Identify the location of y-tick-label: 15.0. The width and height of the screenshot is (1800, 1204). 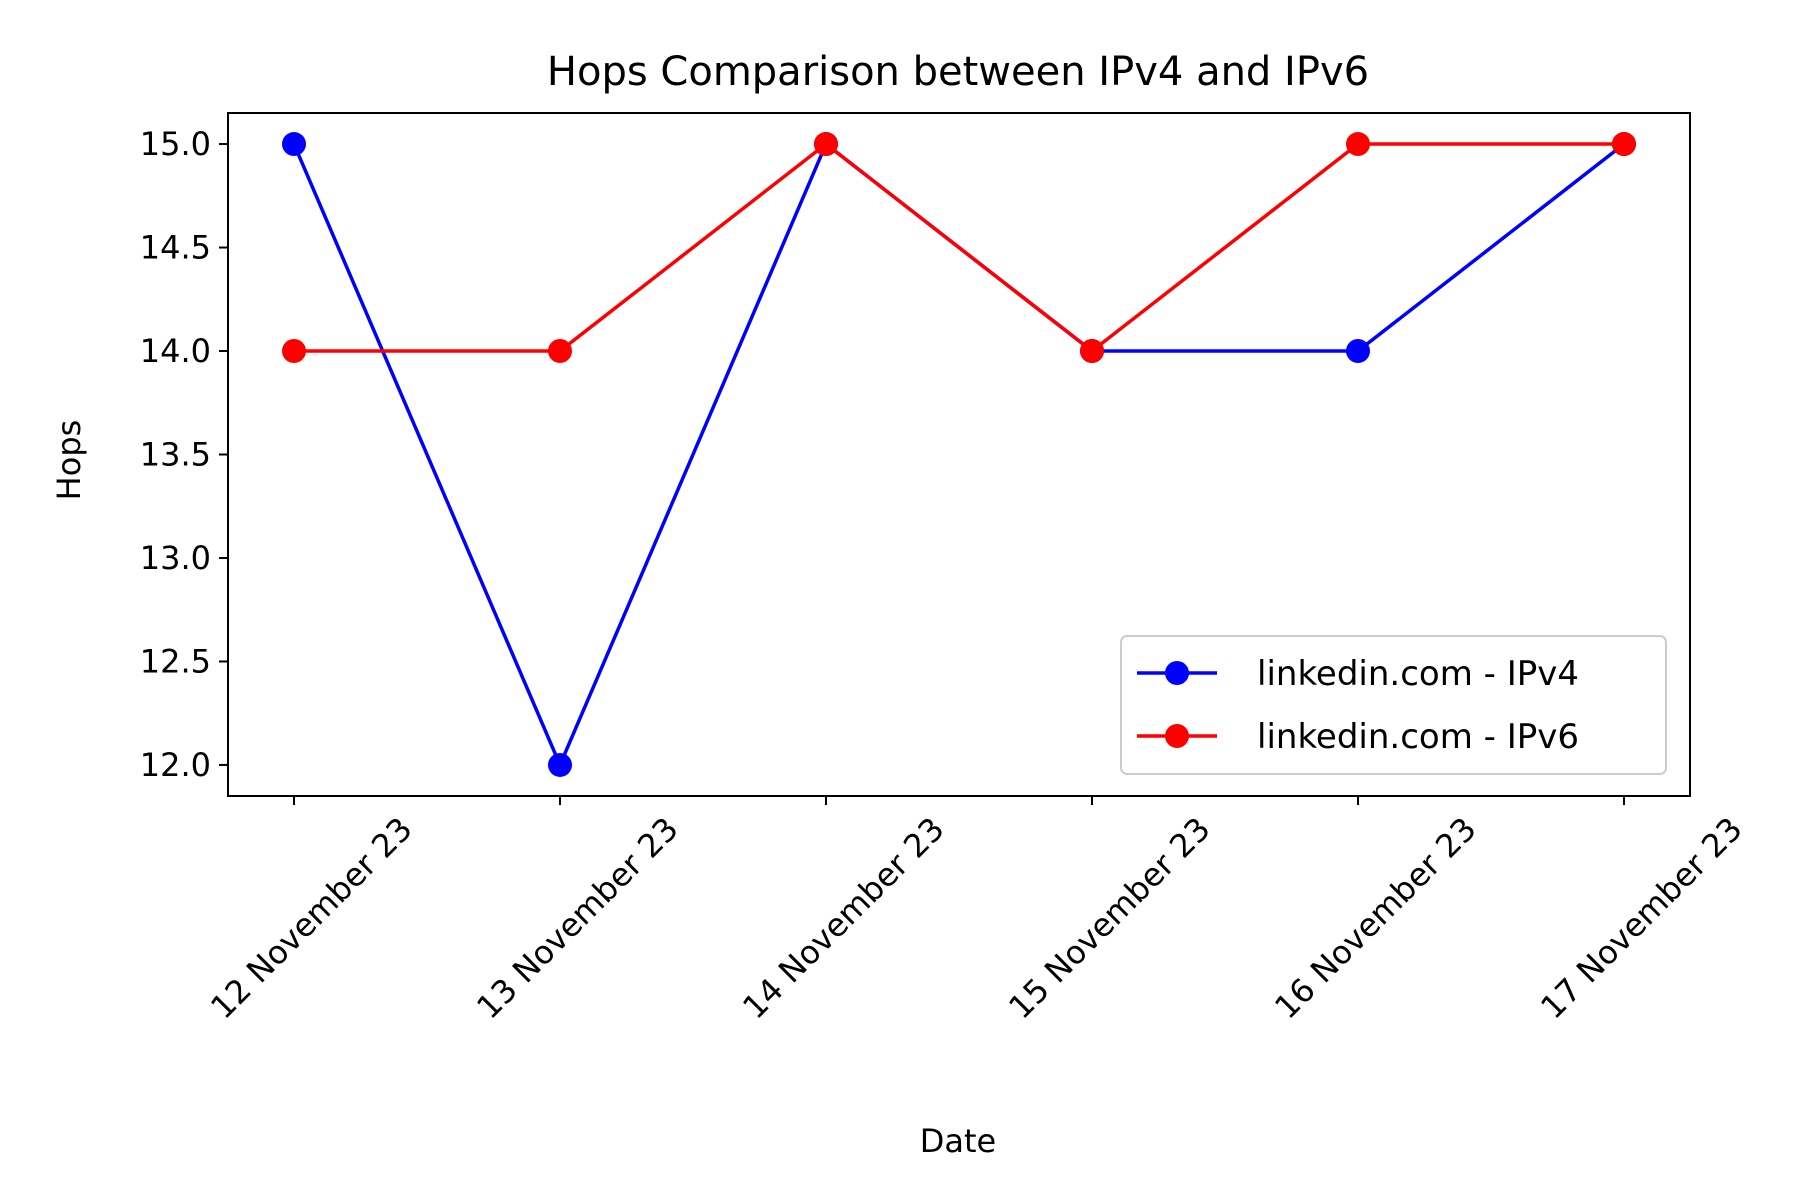
(175, 144).